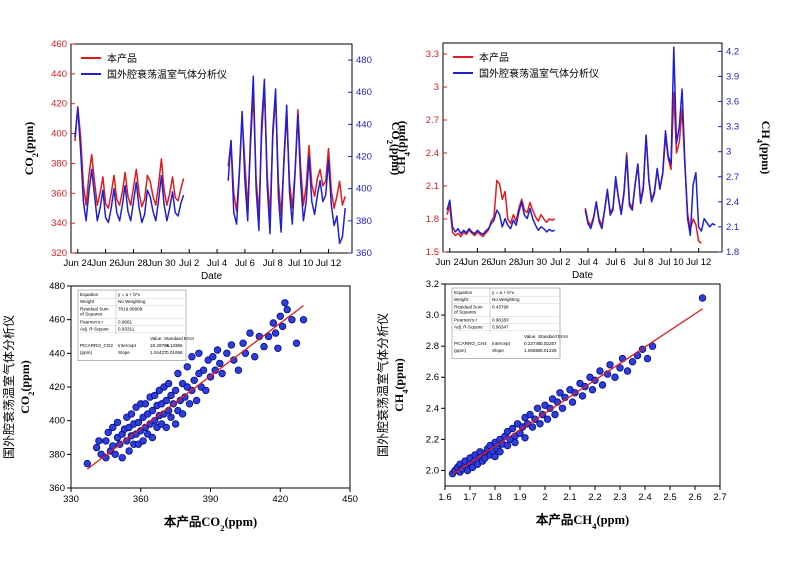 Image resolution: width=800 pixels, height=568 pixels. What do you see at coordinates (569, 497) in the screenshot?
I see `x-tick-label: 2.1` at bounding box center [569, 497].